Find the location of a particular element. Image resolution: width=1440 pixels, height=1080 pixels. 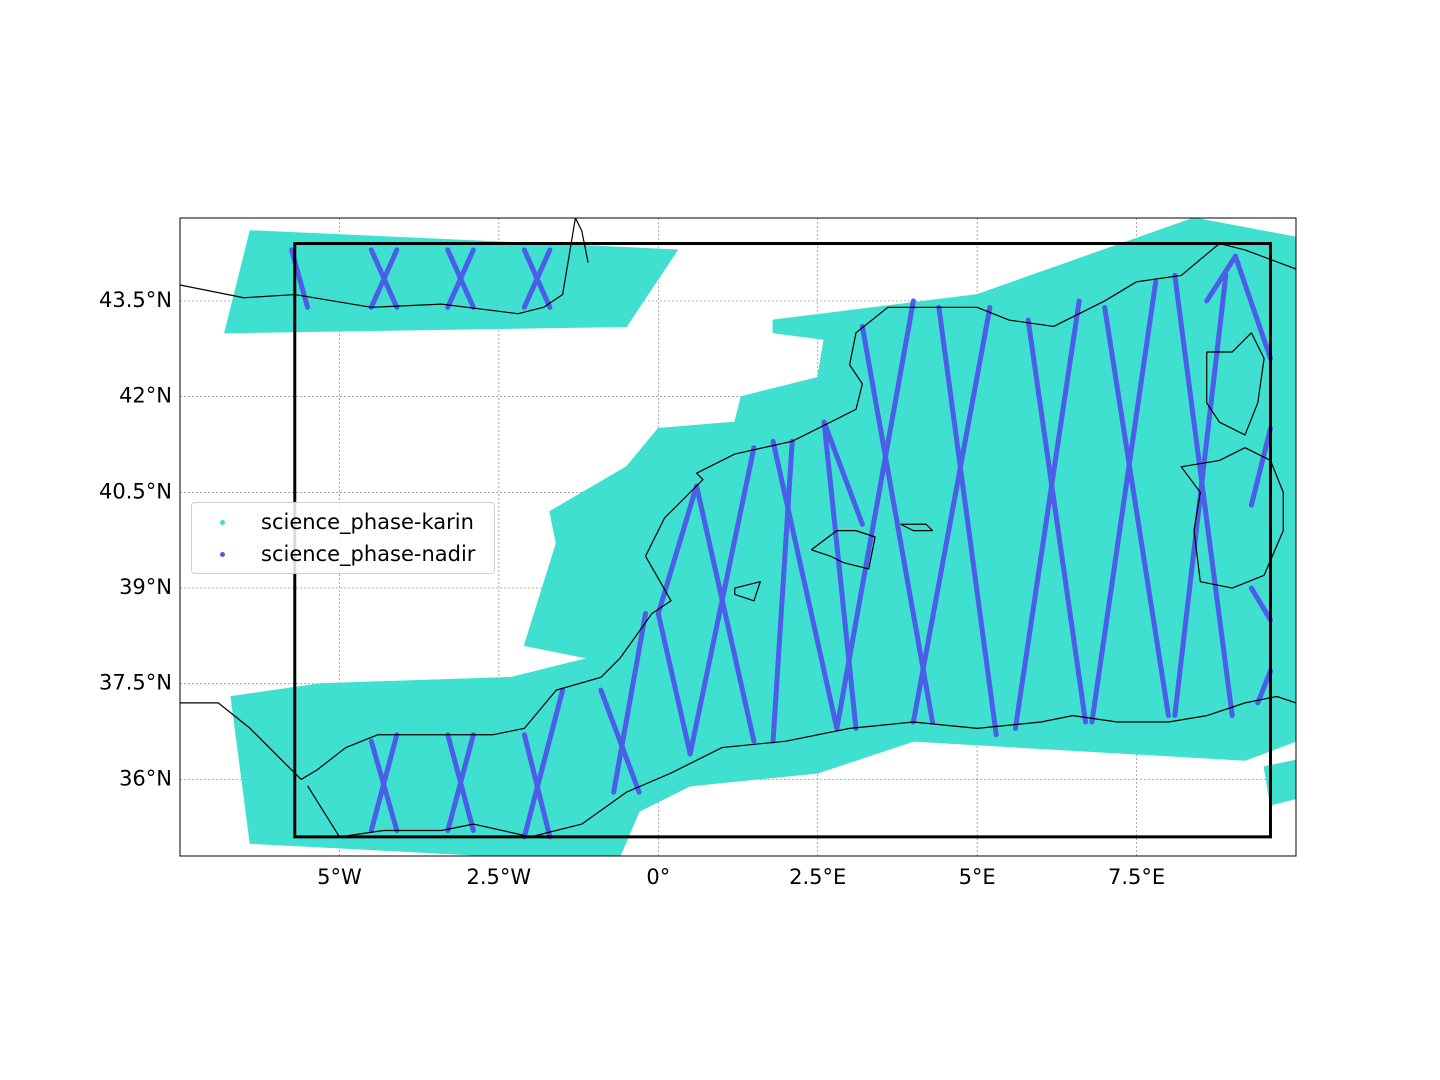

legend-marker-karin is located at coordinates (222, 522).